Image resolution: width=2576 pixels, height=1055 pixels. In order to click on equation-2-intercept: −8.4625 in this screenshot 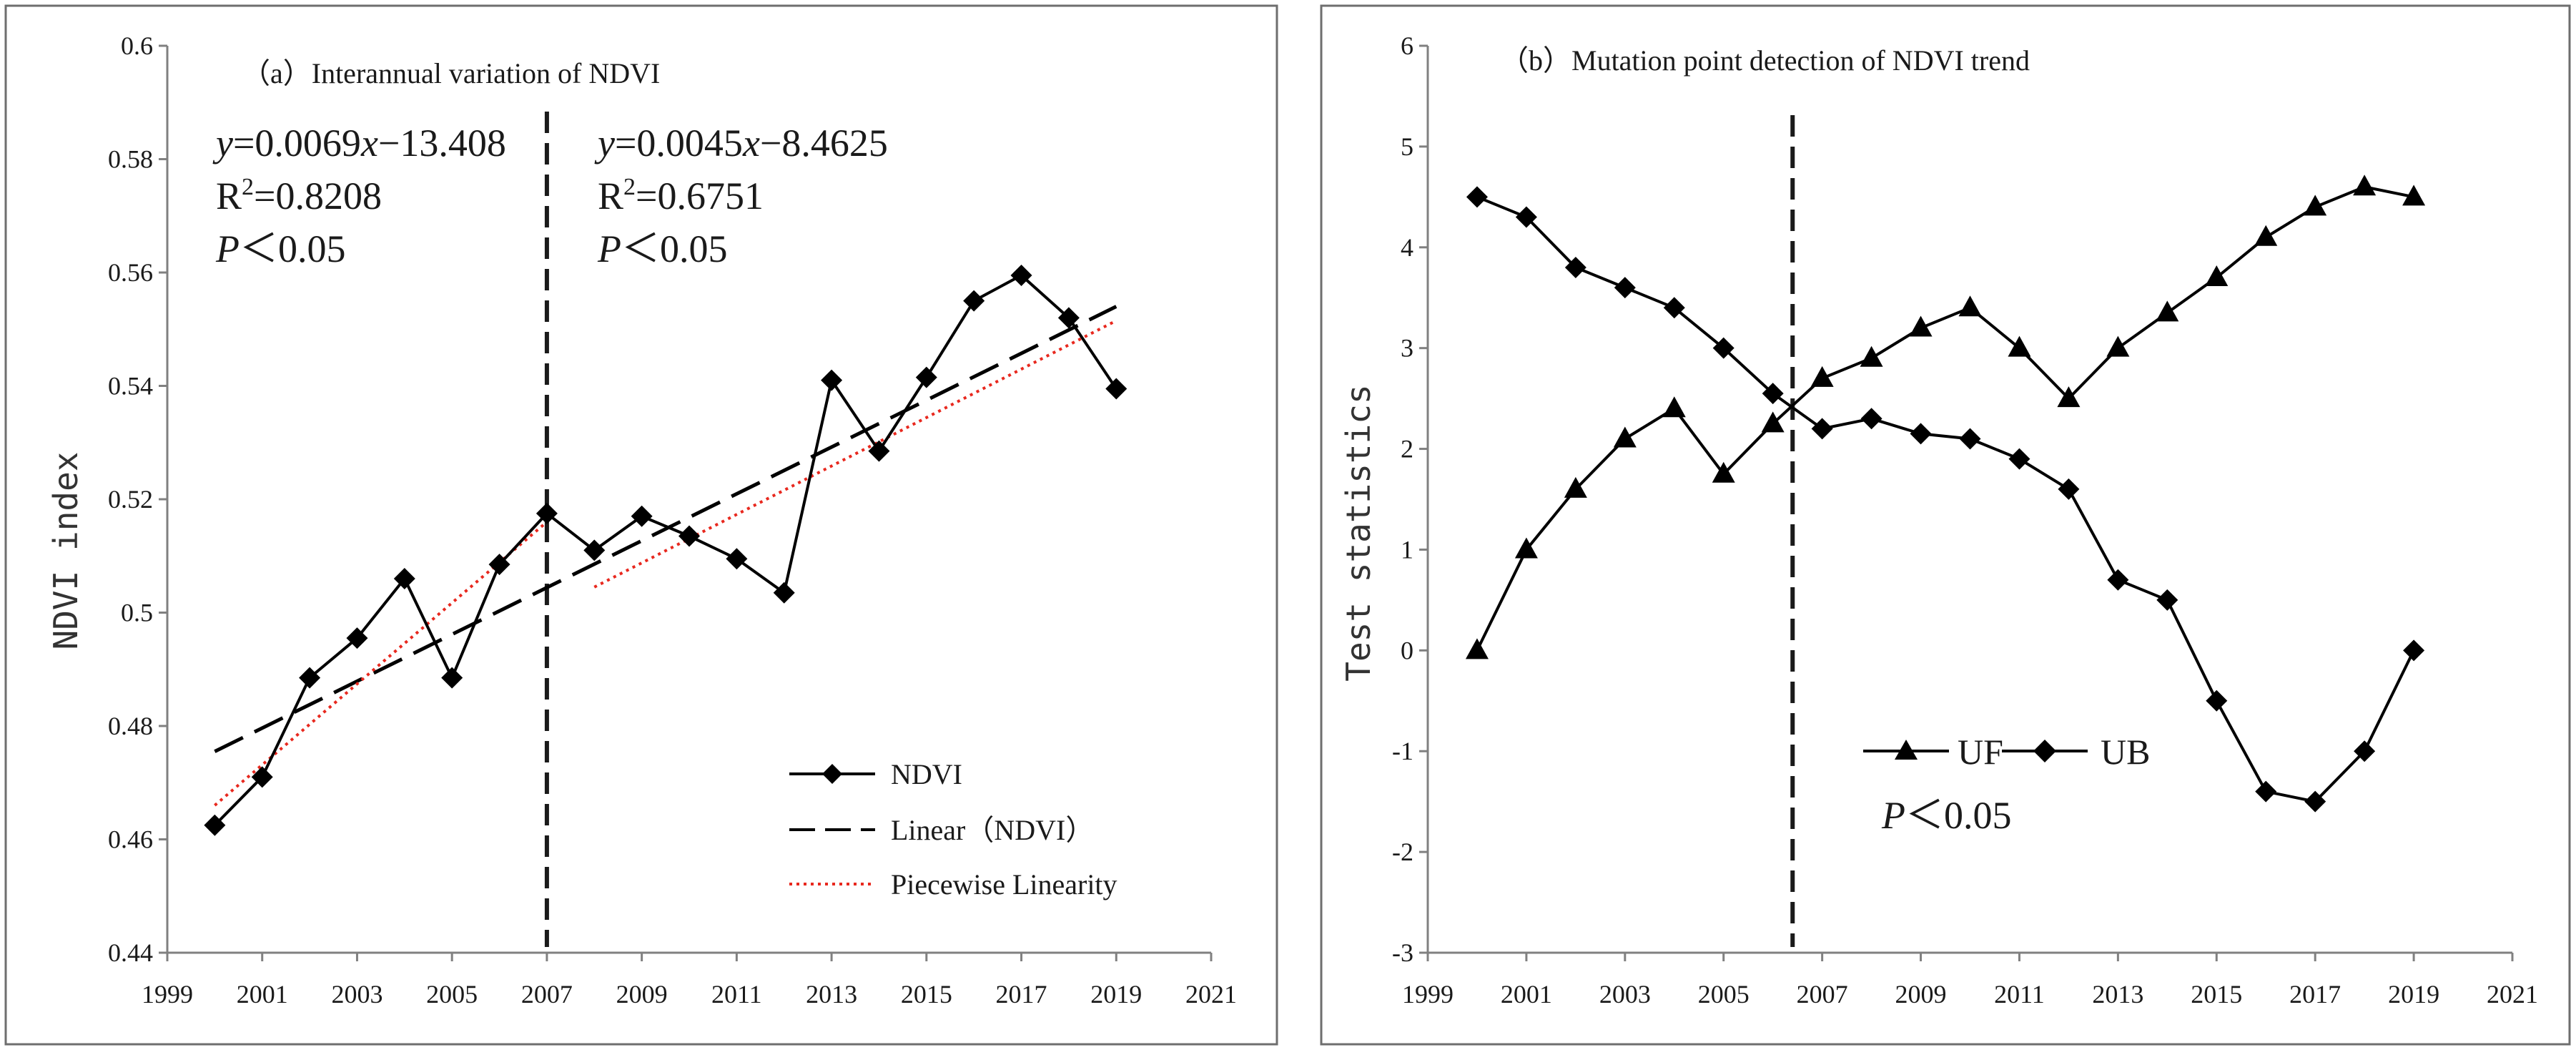, I will do `click(824, 143)`.